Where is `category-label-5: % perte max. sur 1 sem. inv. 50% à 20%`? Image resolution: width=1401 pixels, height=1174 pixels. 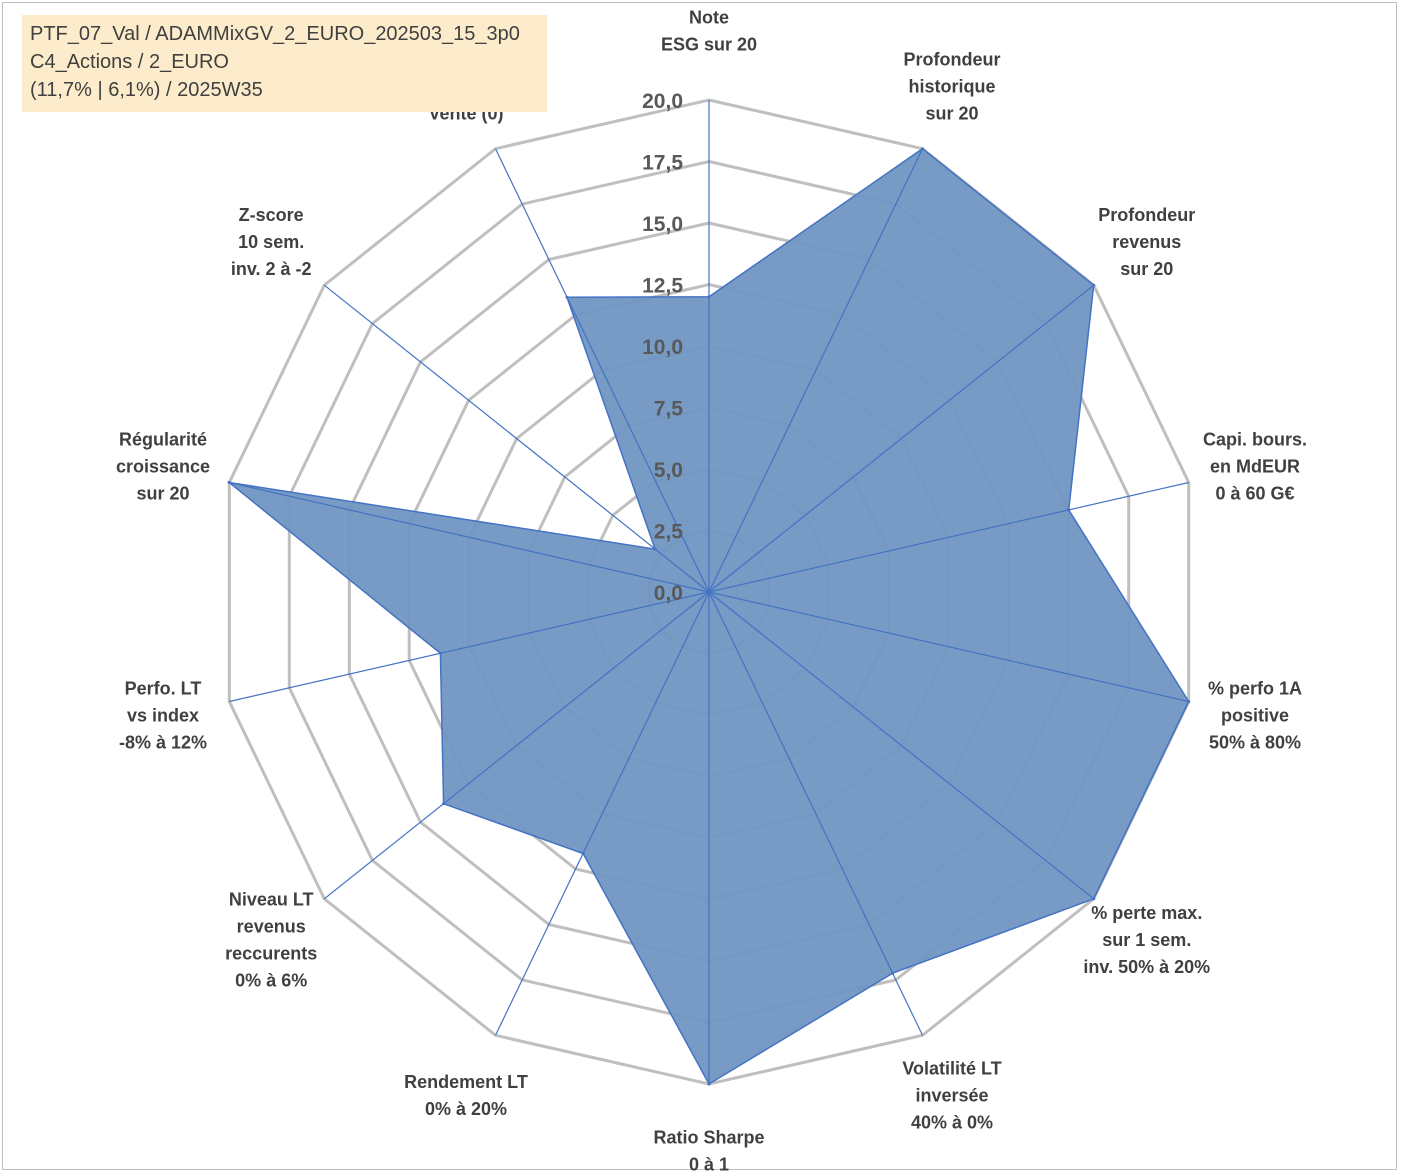 category-label-5: % perte max. sur 1 sem. inv. 50% à 20% is located at coordinates (1146, 940).